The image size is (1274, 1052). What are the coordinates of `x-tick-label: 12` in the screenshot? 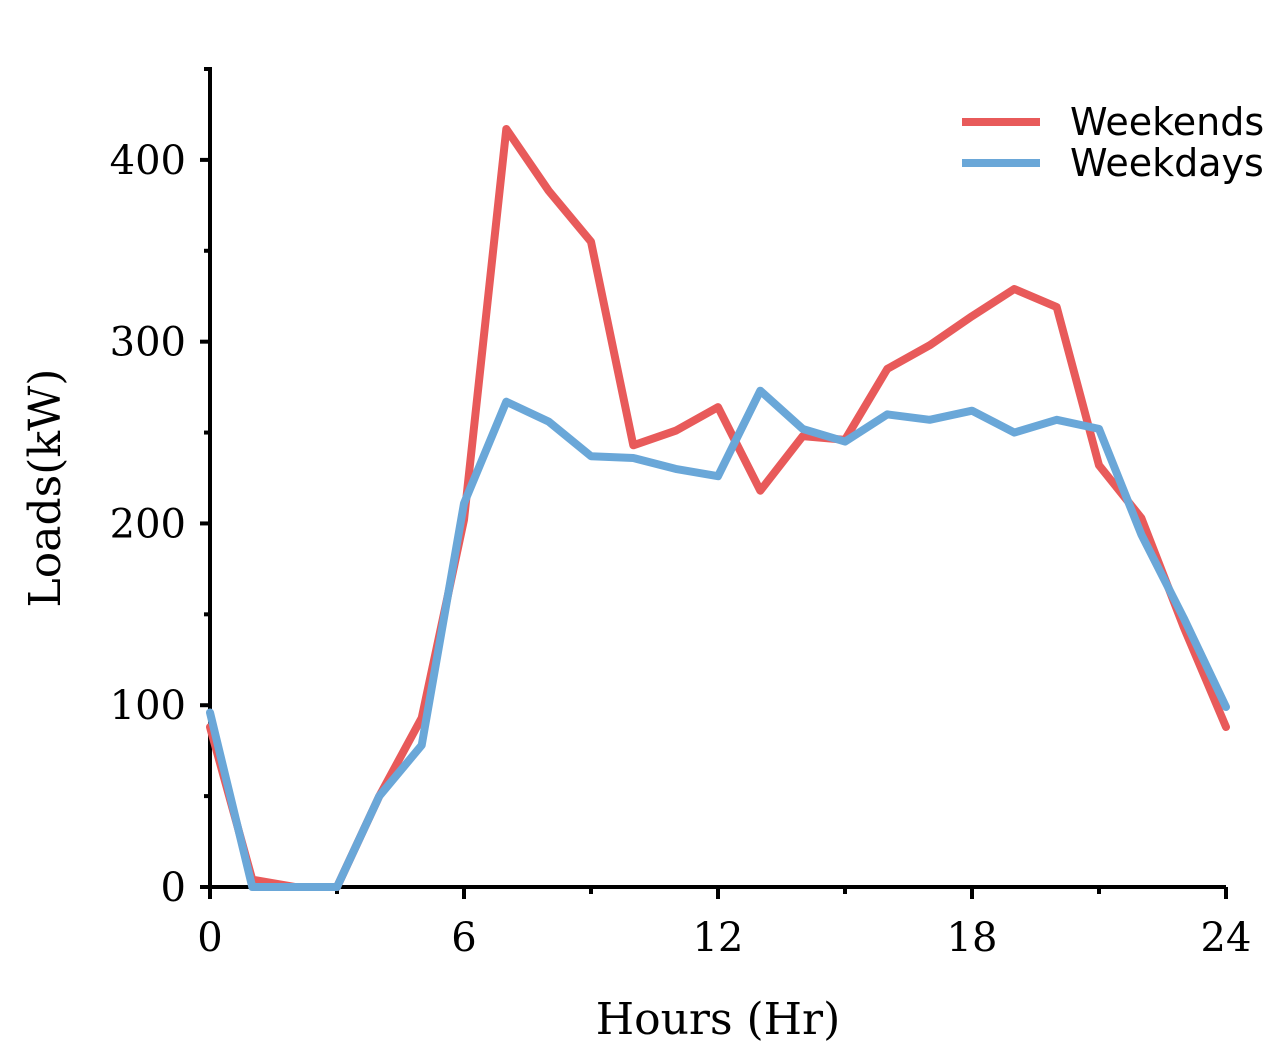 It's located at (718, 938).